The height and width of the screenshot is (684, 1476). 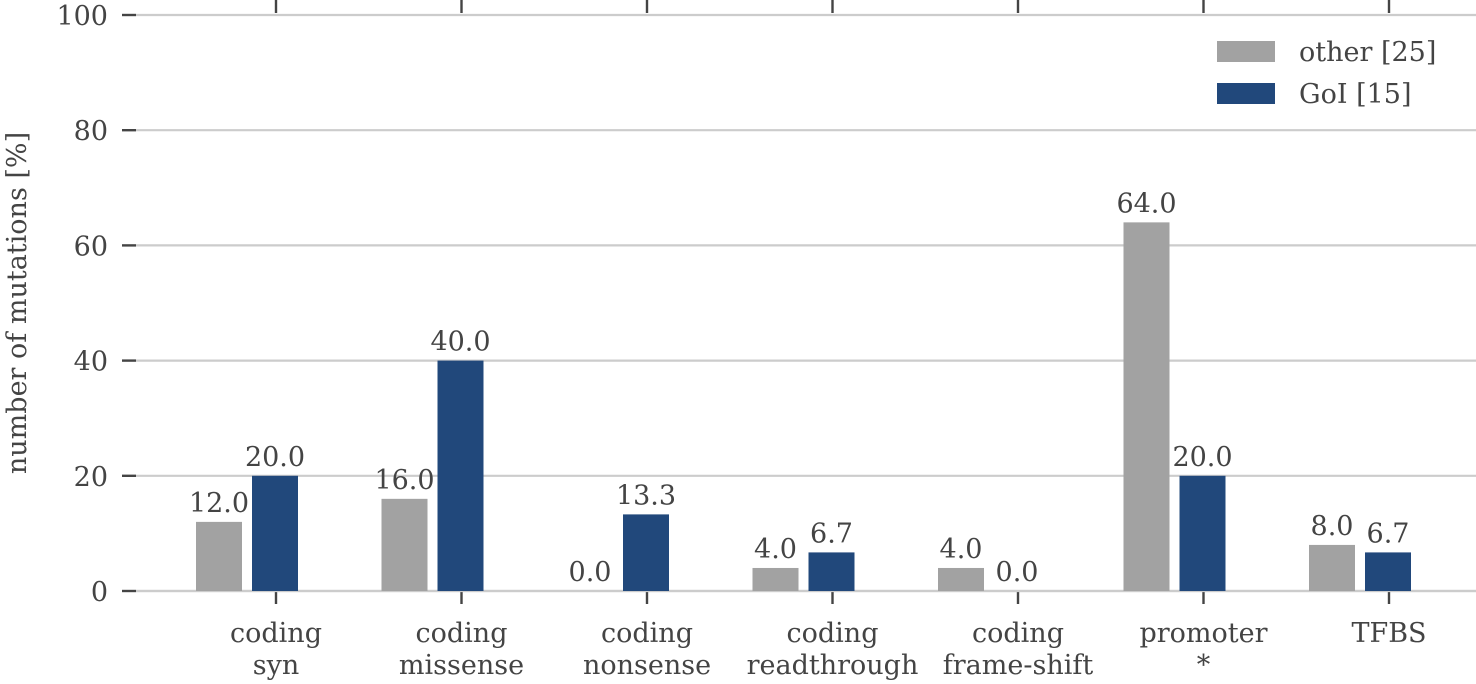 I want to click on x-tick-label: TFBS, so click(x=1388, y=633).